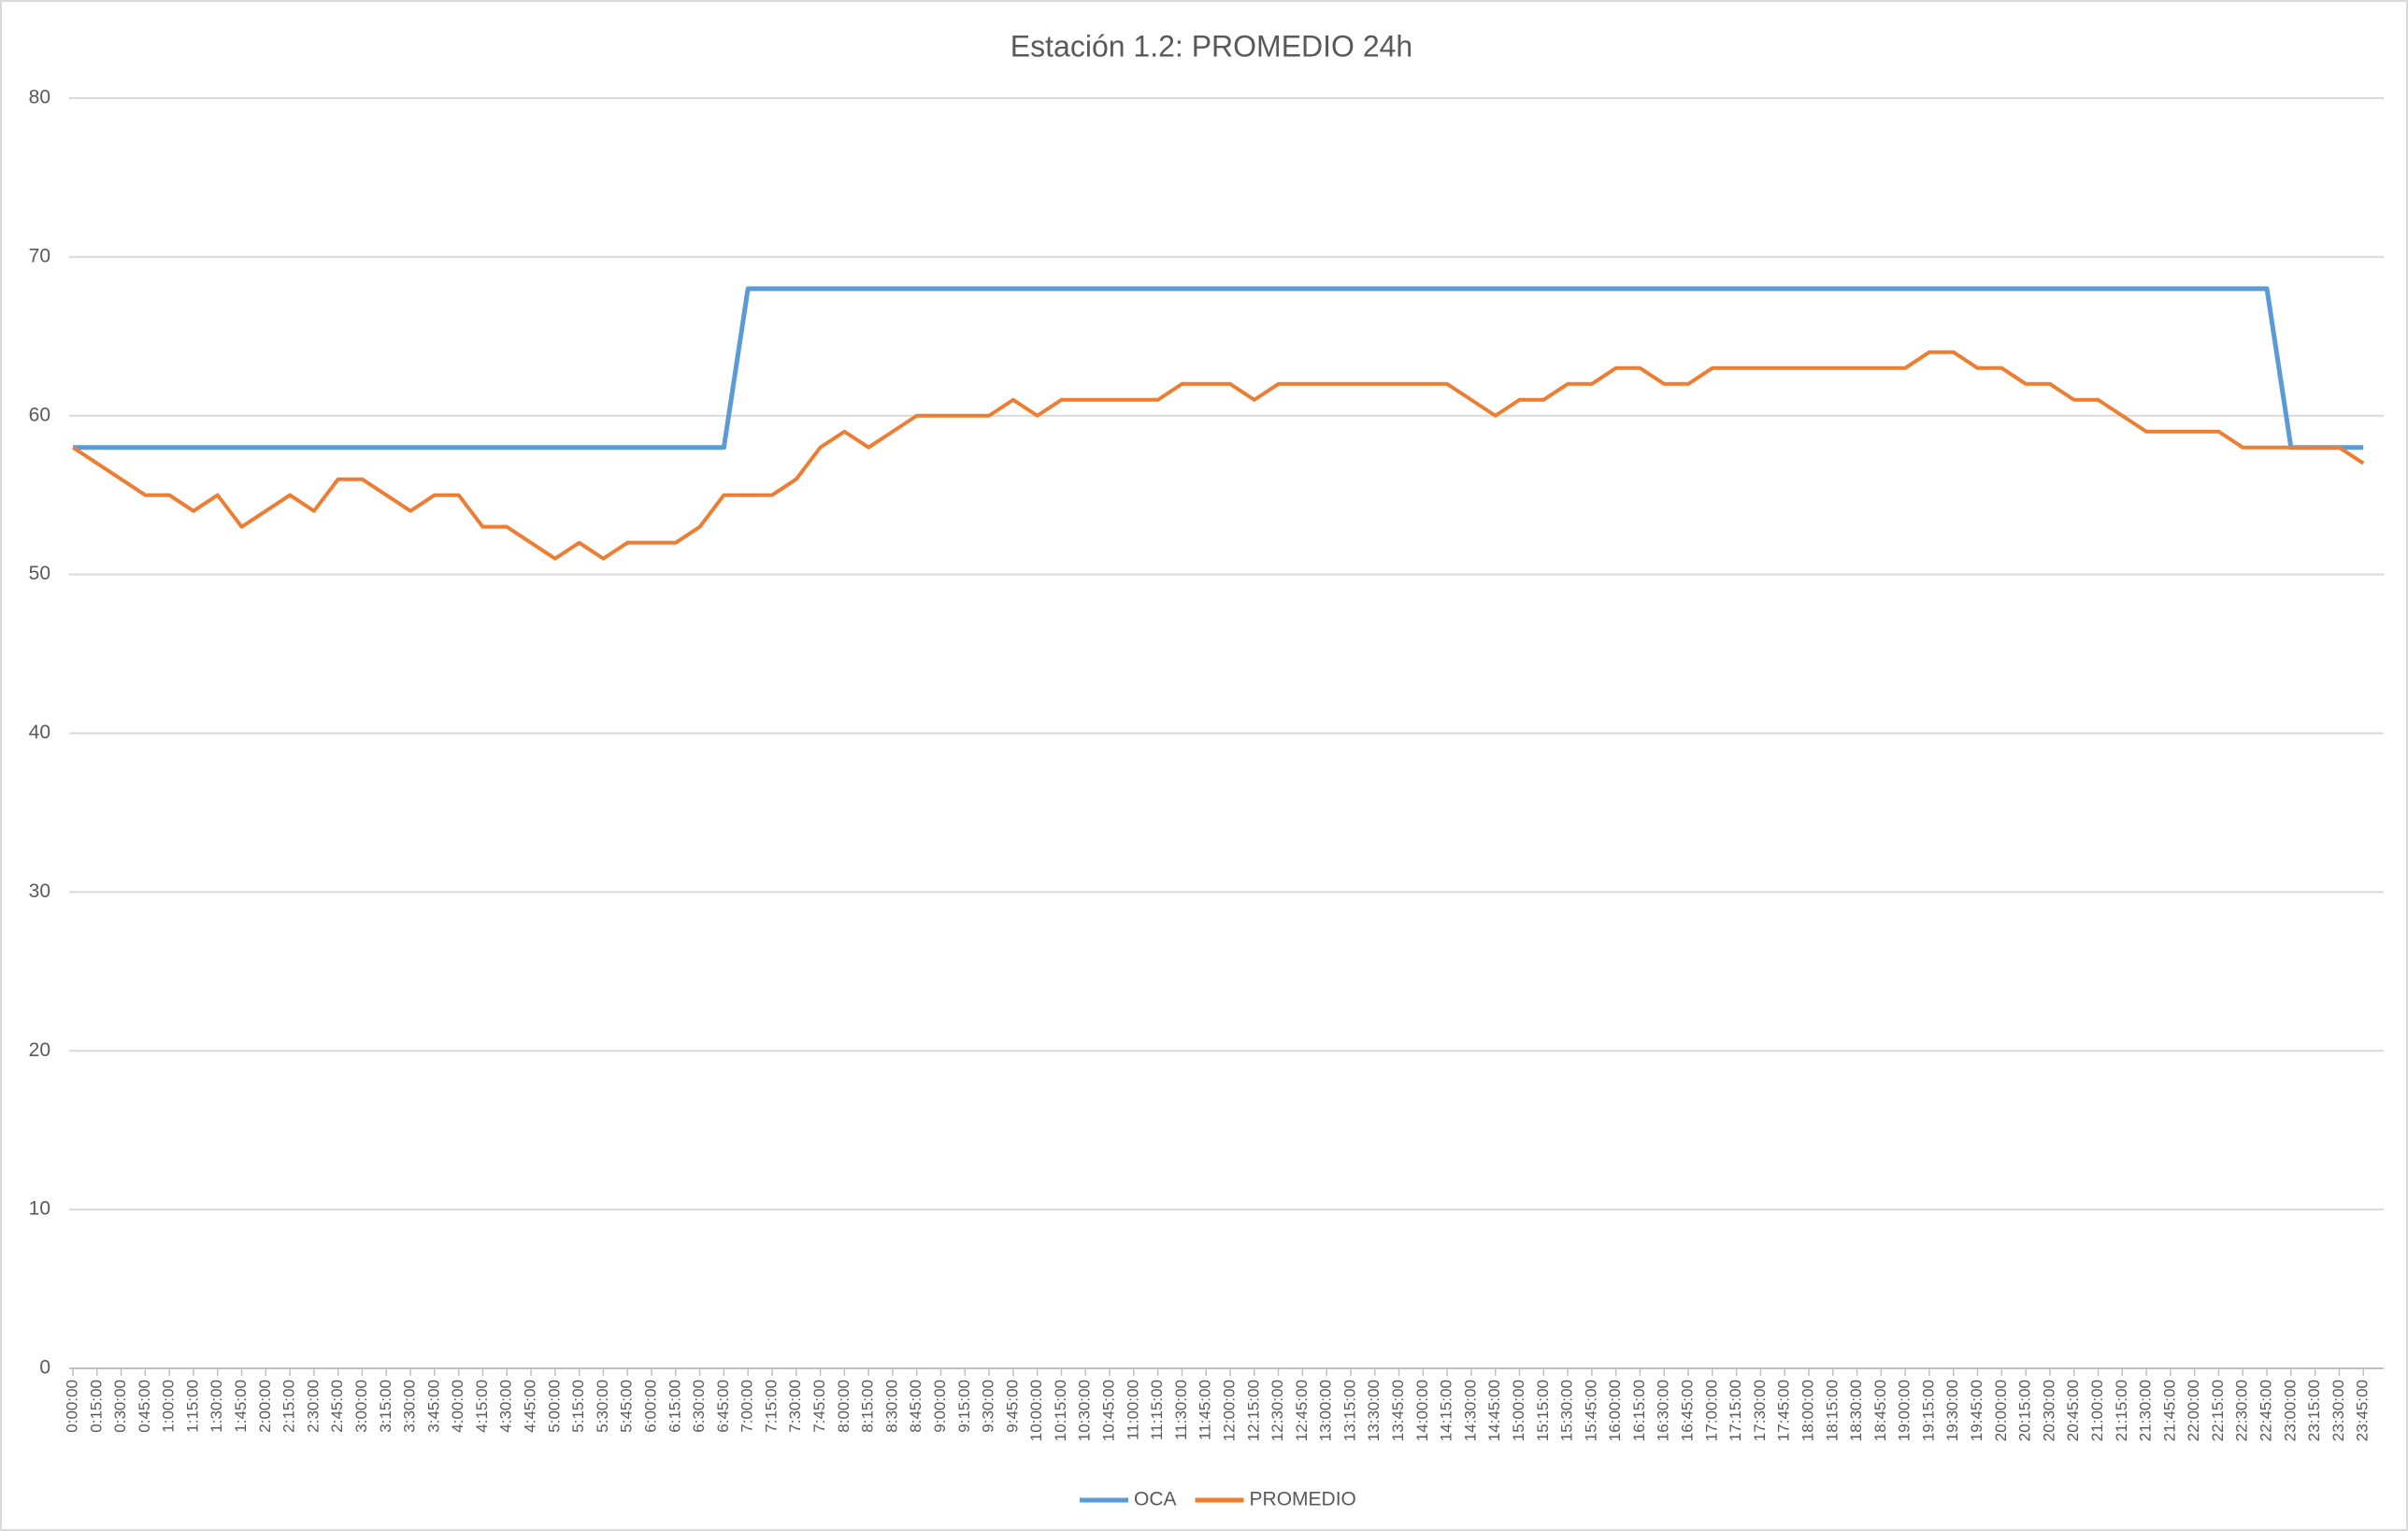 This screenshot has height=1531, width=2408. What do you see at coordinates (602, 1406) in the screenshot?
I see `x-tick-label: 5:30:00` at bounding box center [602, 1406].